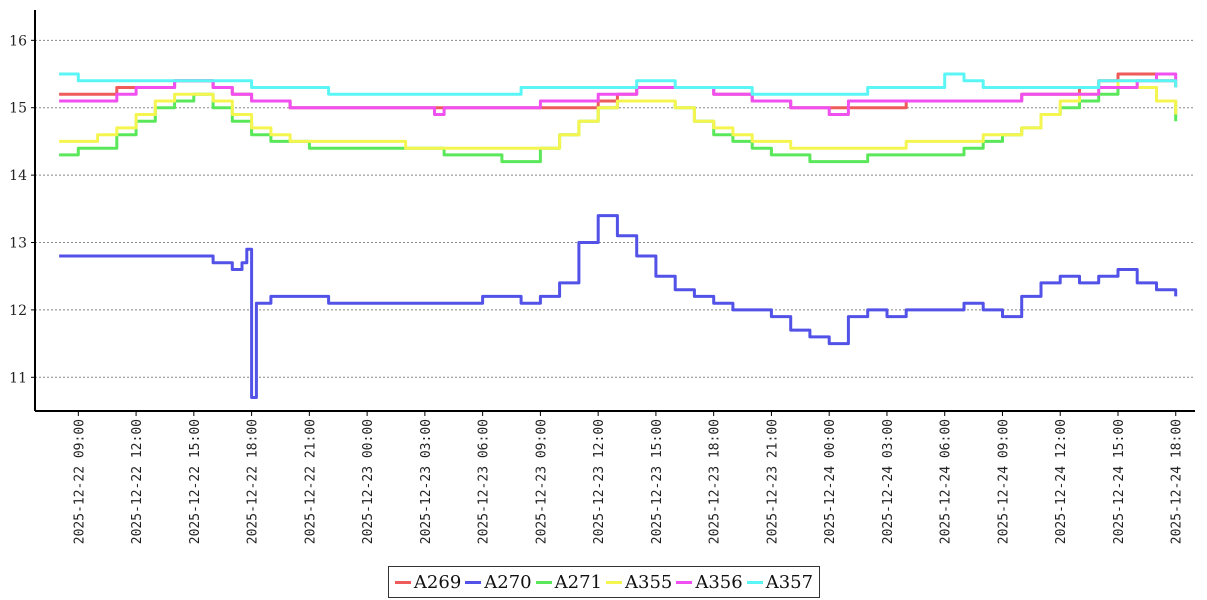 Image resolution: width=1207 pixels, height=600 pixels. I want to click on legend-item-a357: A357, so click(780, 582).